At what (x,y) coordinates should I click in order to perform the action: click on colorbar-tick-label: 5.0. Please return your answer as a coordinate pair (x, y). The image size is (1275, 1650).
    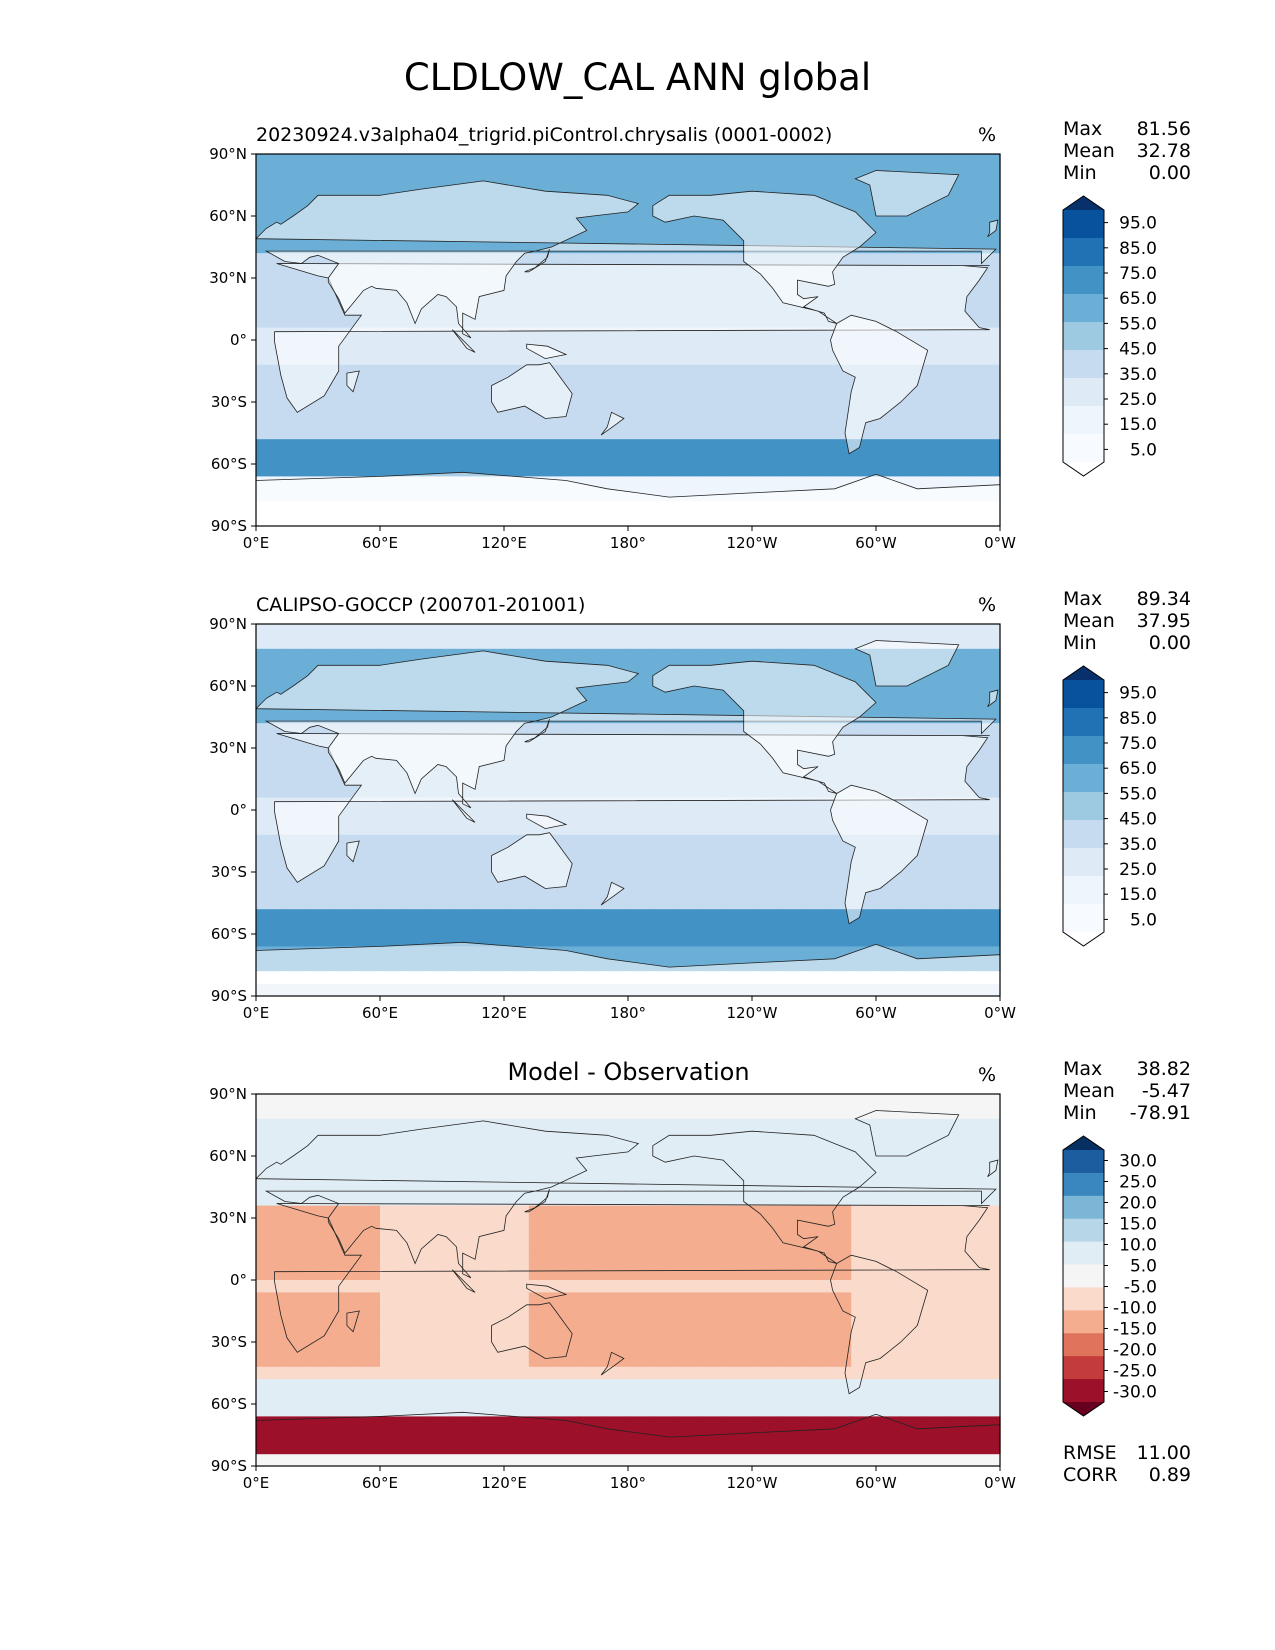
    Looking at the image, I should click on (1143, 450).